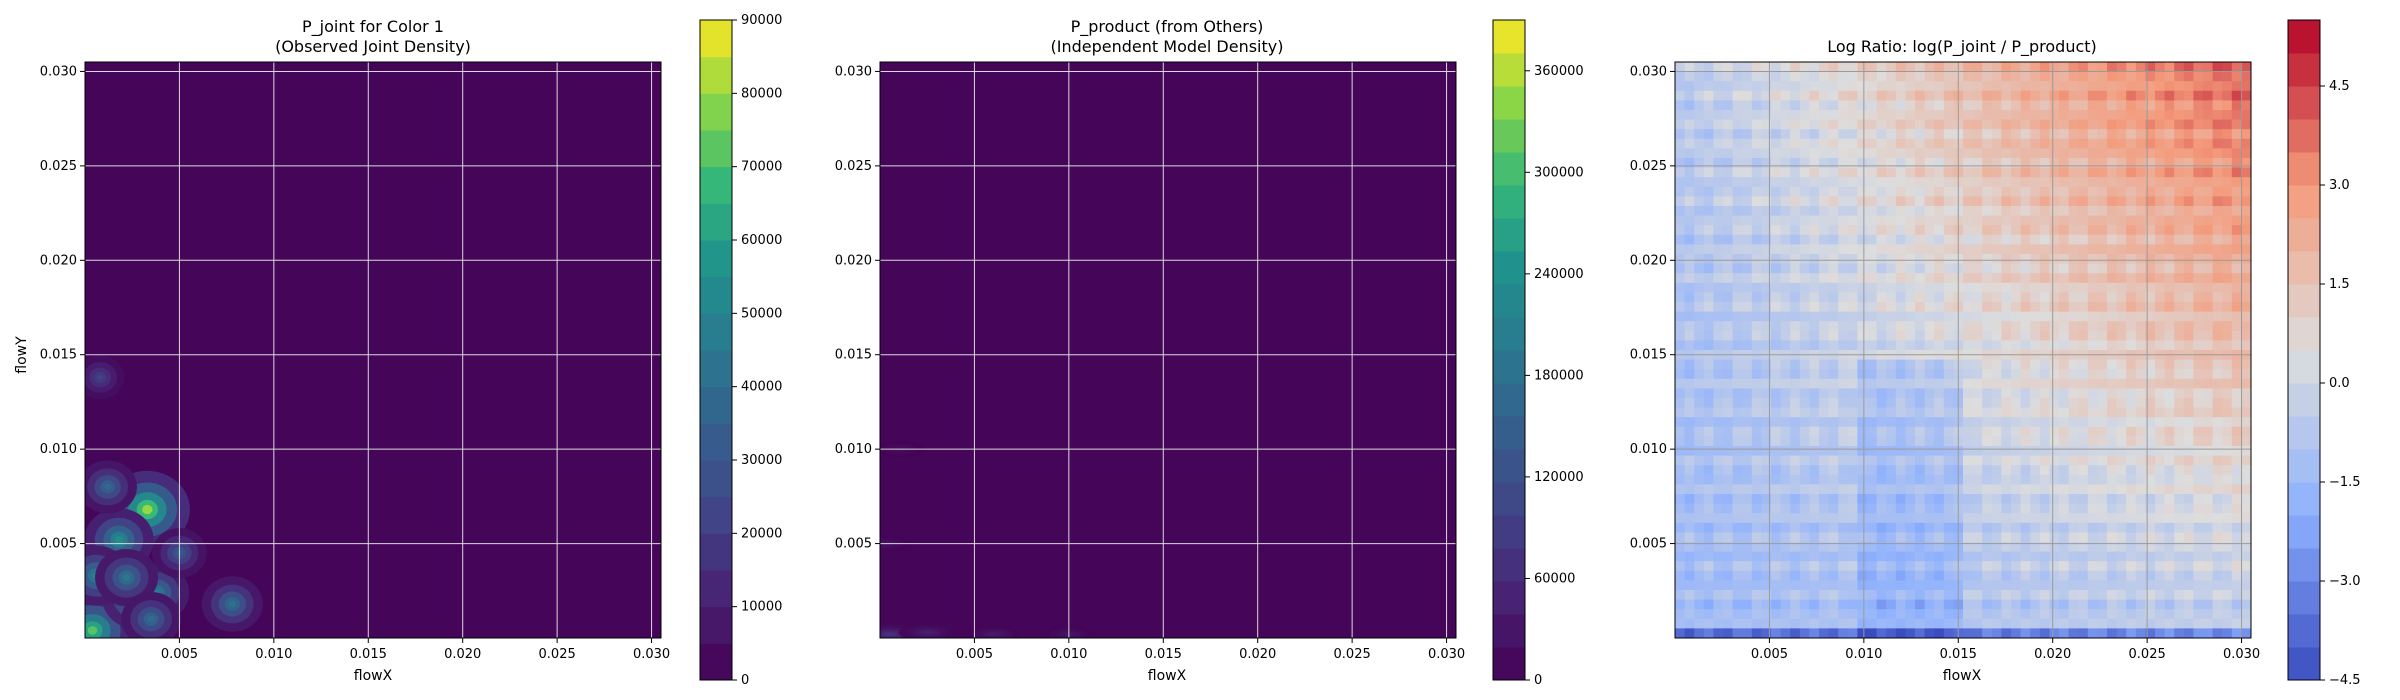 Image resolution: width=2400 pixels, height=700 pixels. What do you see at coordinates (1559, 274) in the screenshot?
I see `colorbar-tick-label: 240000` at bounding box center [1559, 274].